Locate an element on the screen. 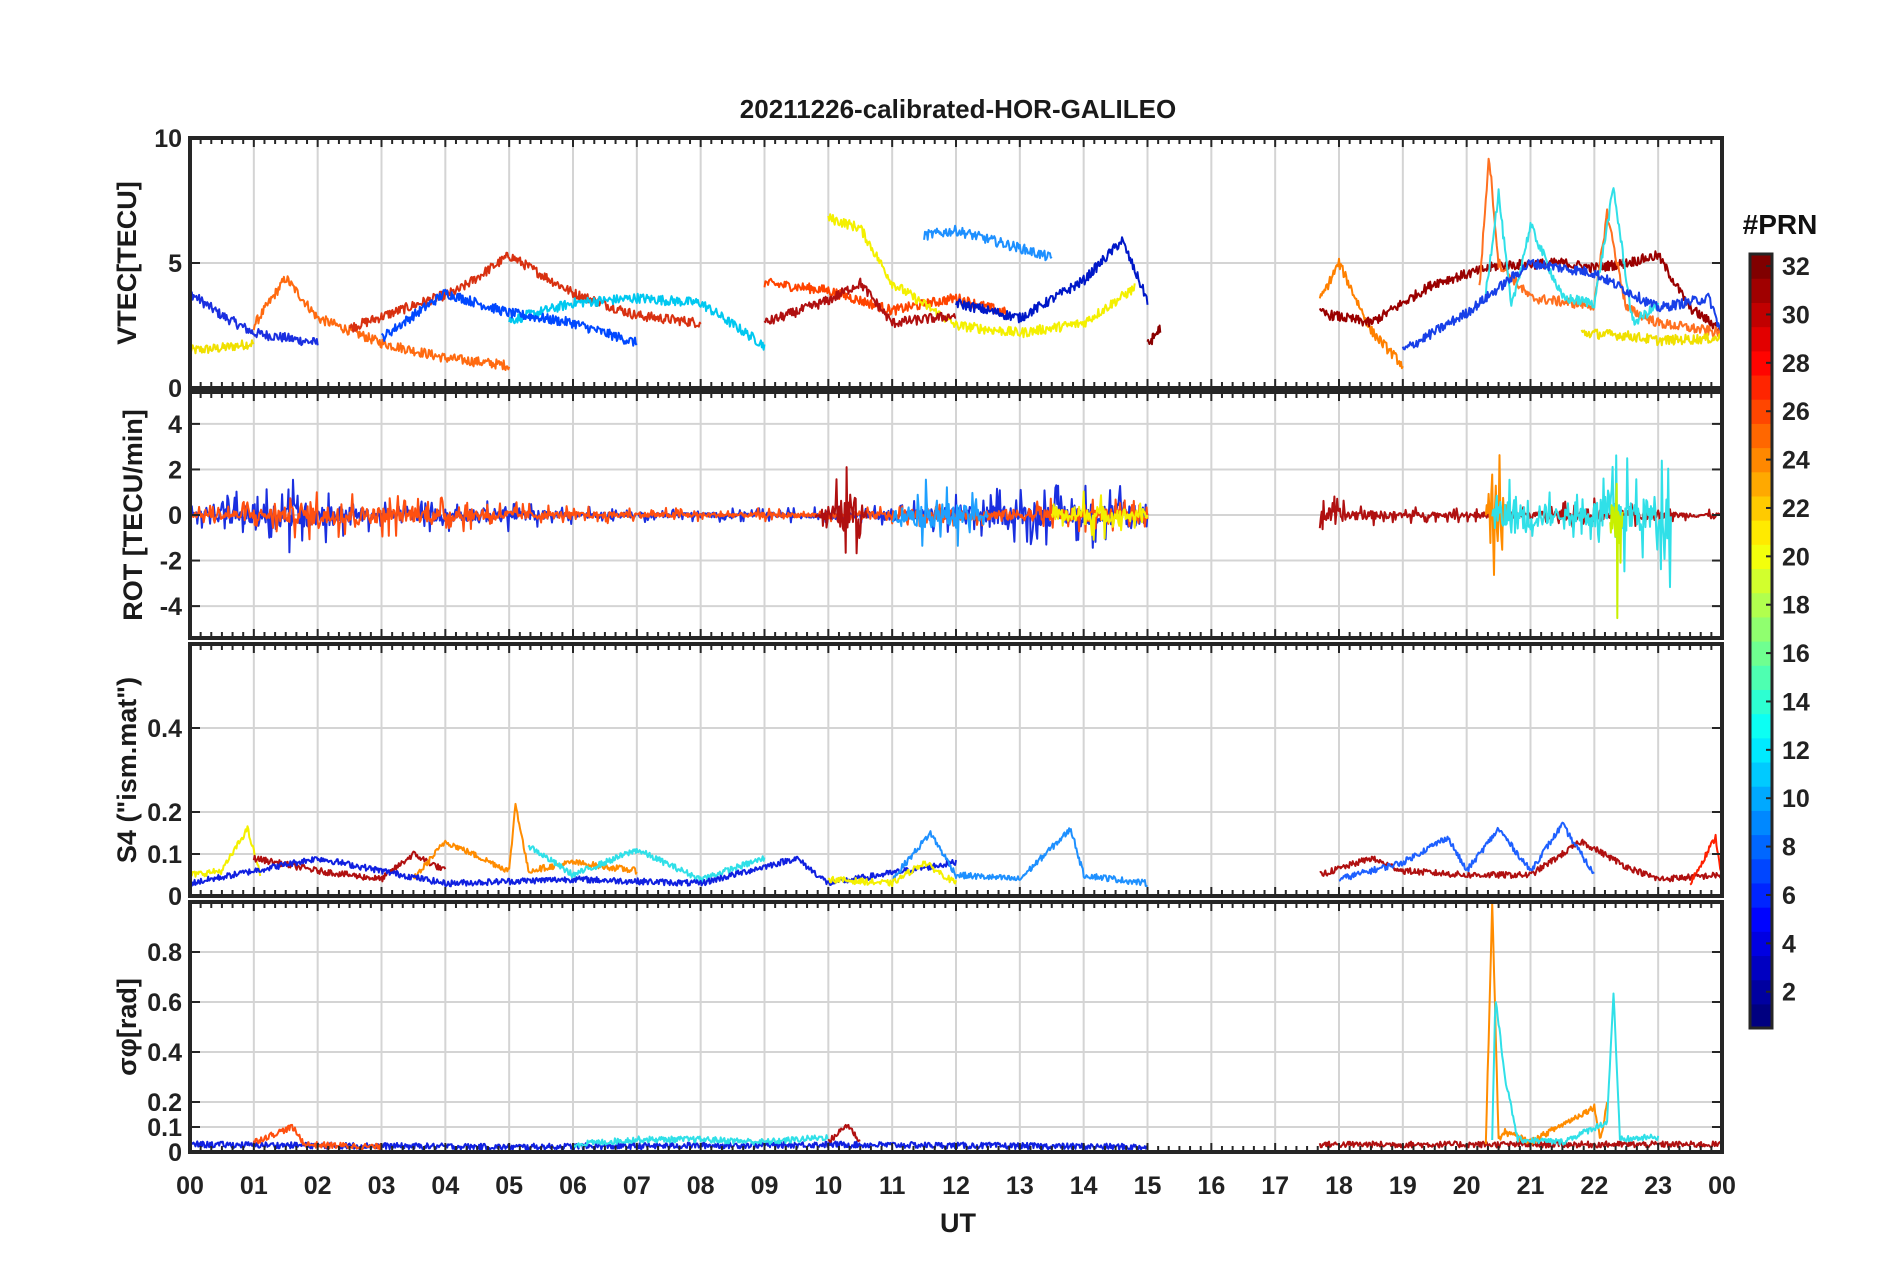  x-tick-label: 21 is located at coordinates (1531, 1186).